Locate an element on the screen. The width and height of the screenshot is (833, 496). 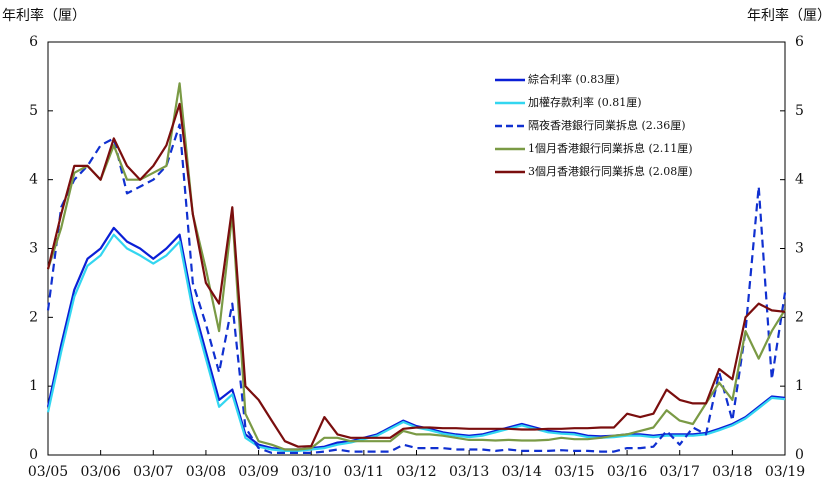
legend-label: 3個月香港銀行同業拆息 (2.08厘) is located at coordinates (610, 171).